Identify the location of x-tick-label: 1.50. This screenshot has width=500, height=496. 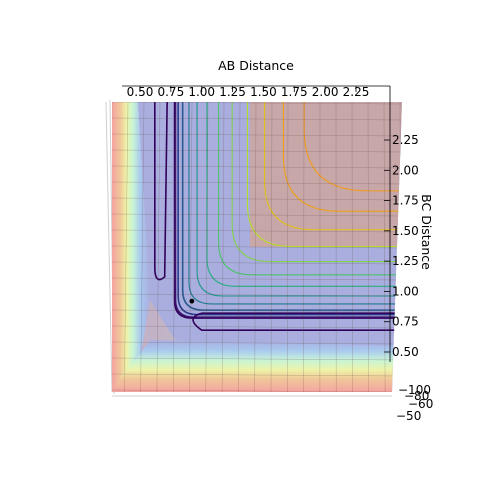
(263, 92).